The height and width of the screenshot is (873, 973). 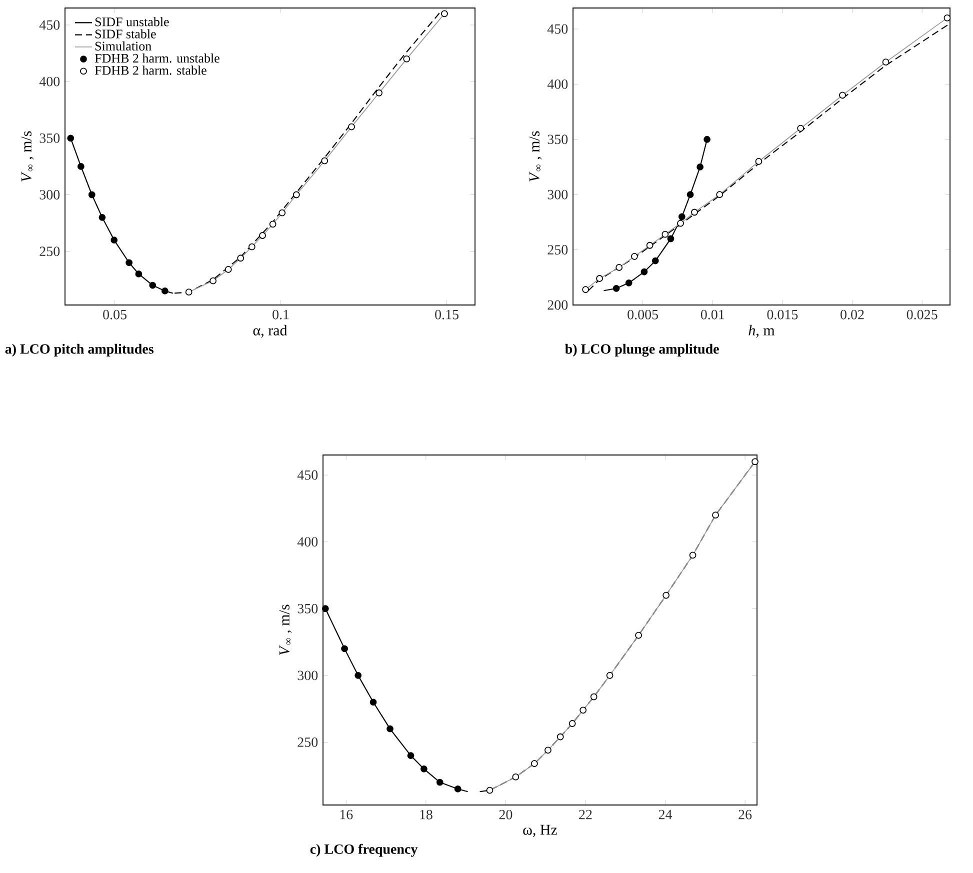 I want to click on text: b) LCO plunge amplitude, so click(x=642, y=350).